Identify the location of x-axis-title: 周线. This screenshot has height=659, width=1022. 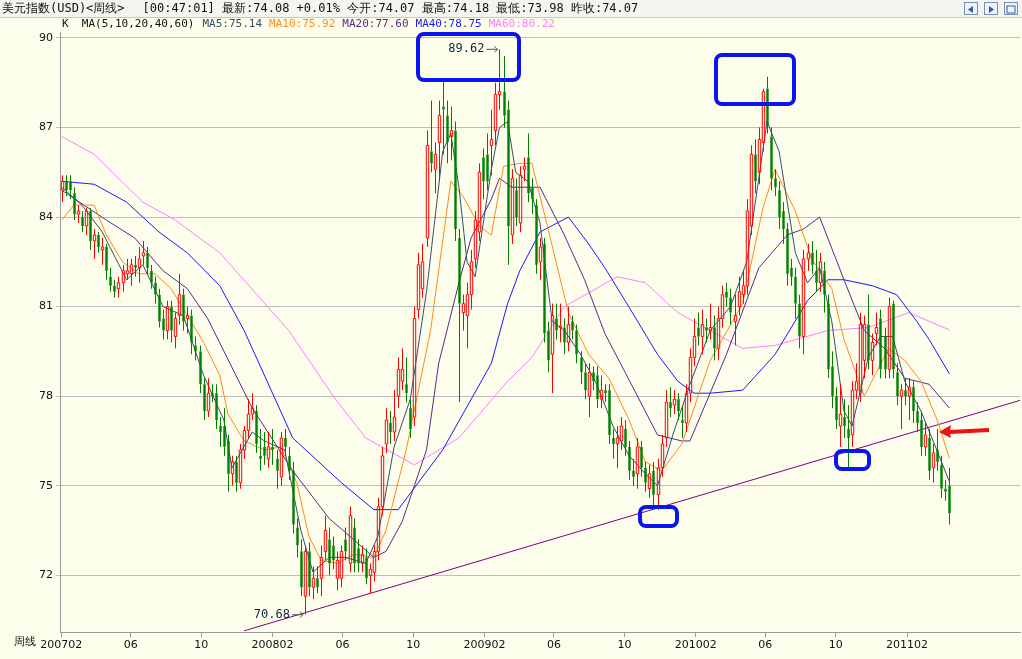
(25, 641).